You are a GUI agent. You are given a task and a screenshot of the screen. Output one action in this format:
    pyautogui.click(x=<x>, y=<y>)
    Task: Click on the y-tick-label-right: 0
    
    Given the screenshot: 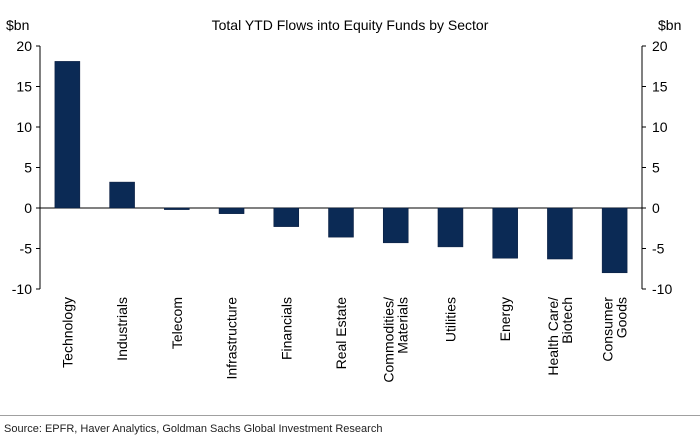 What is the action you would take?
    pyautogui.click(x=656, y=208)
    